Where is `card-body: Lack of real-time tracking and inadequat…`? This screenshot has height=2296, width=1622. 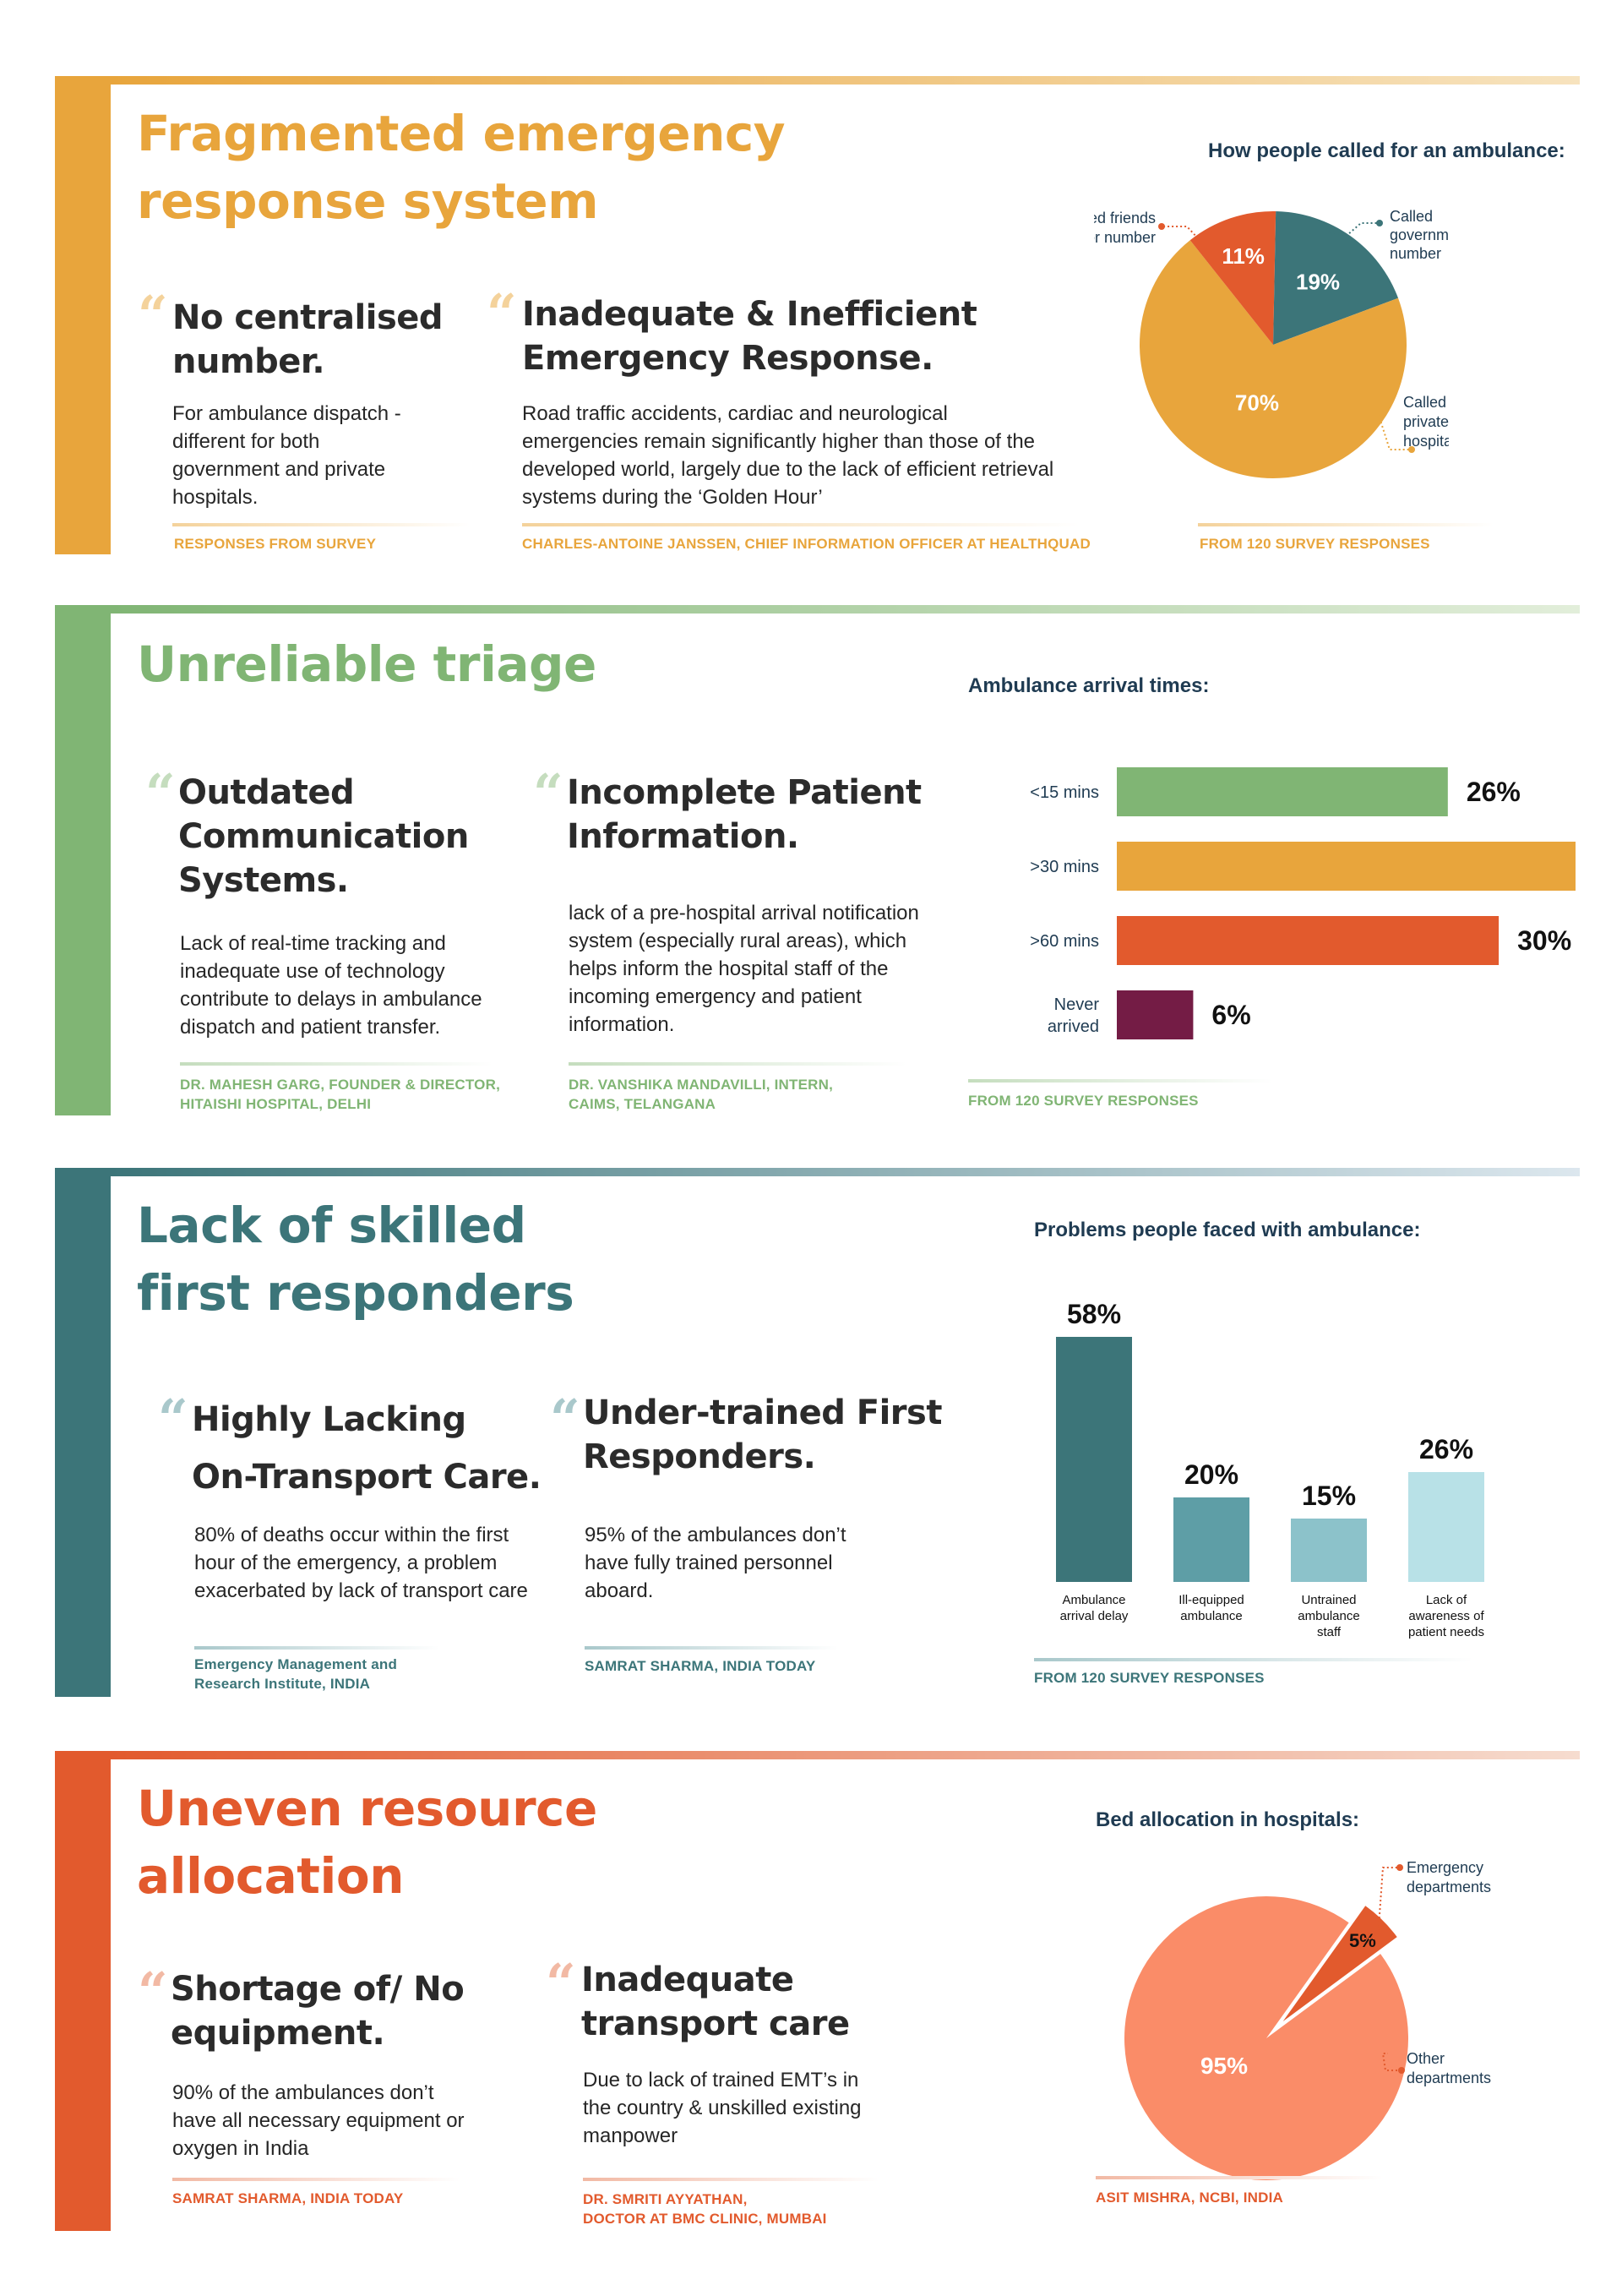 card-body: Lack of real-time tracking and inadequat… is located at coordinates (331, 986).